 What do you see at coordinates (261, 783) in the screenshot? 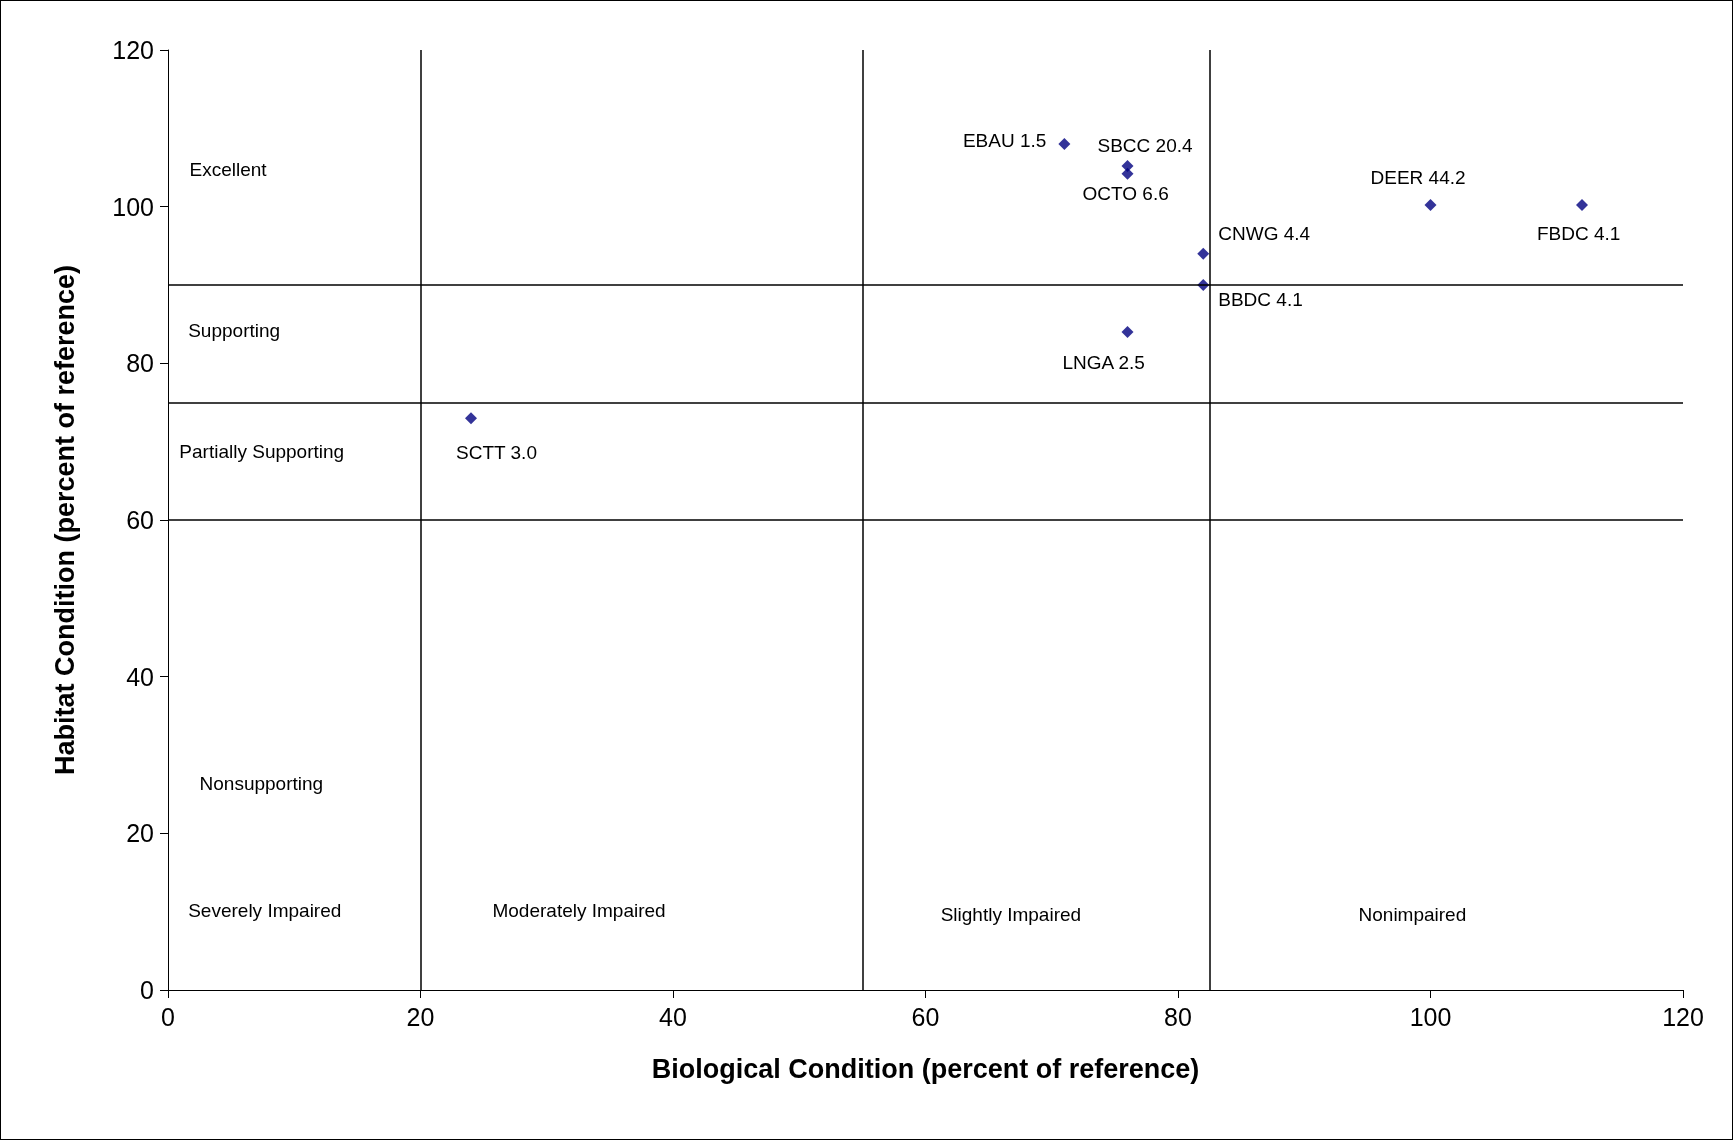
I see `annotation: Nonsupporting` at bounding box center [261, 783].